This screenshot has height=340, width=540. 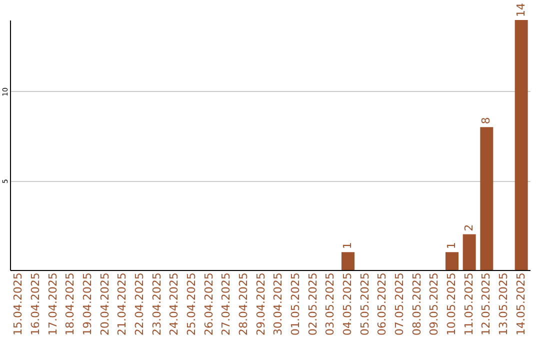 I want to click on x-tick-label: 25.04.2025, so click(x=191, y=304).